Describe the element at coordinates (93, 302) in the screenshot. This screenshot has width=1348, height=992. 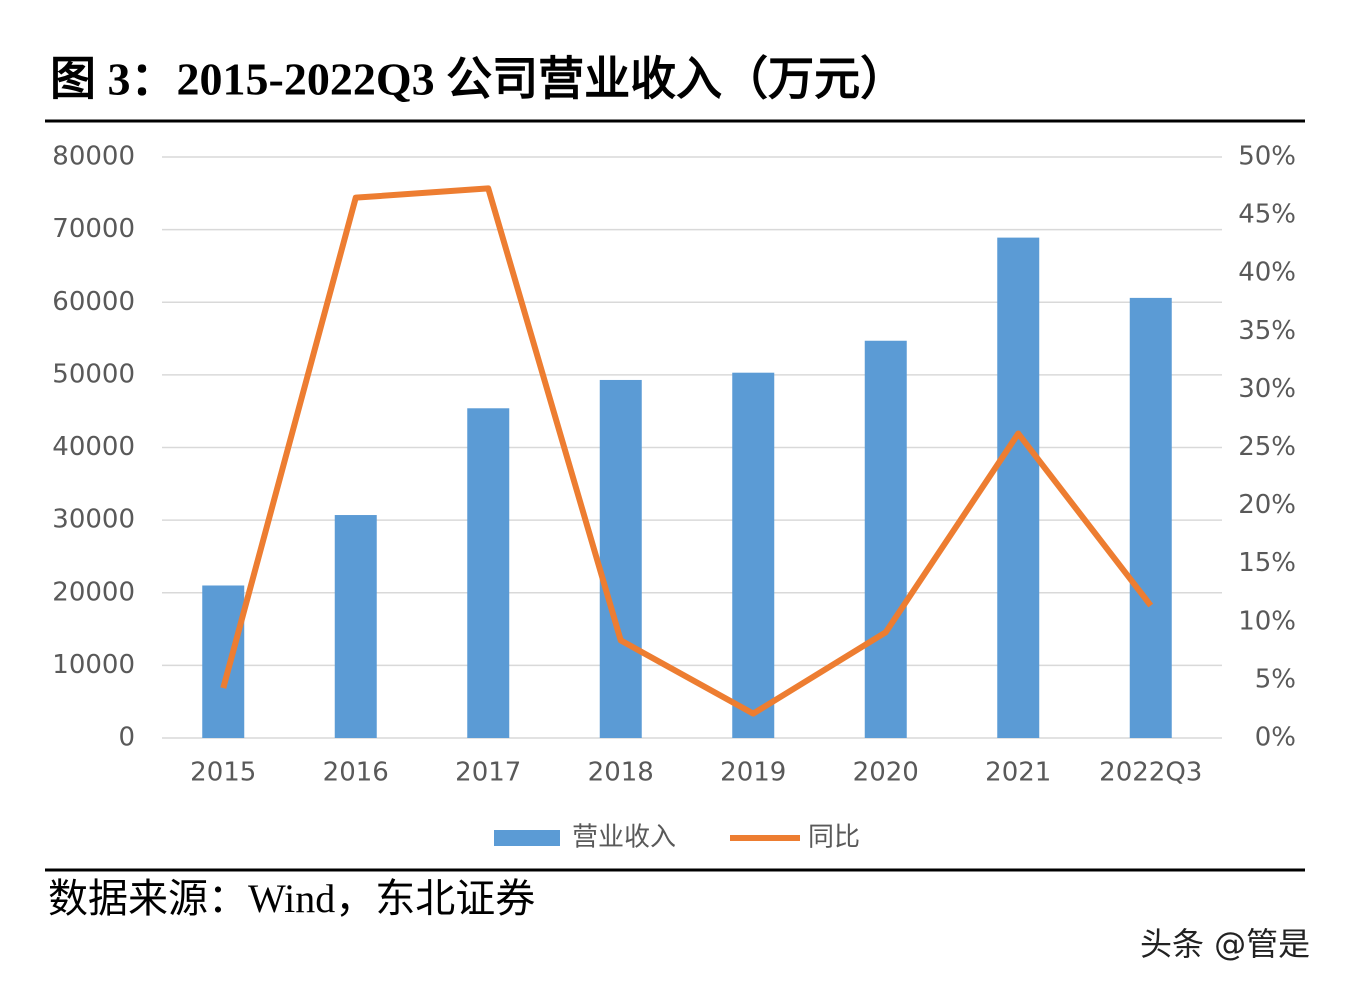
I see `y-tick-label: 60000` at that location.